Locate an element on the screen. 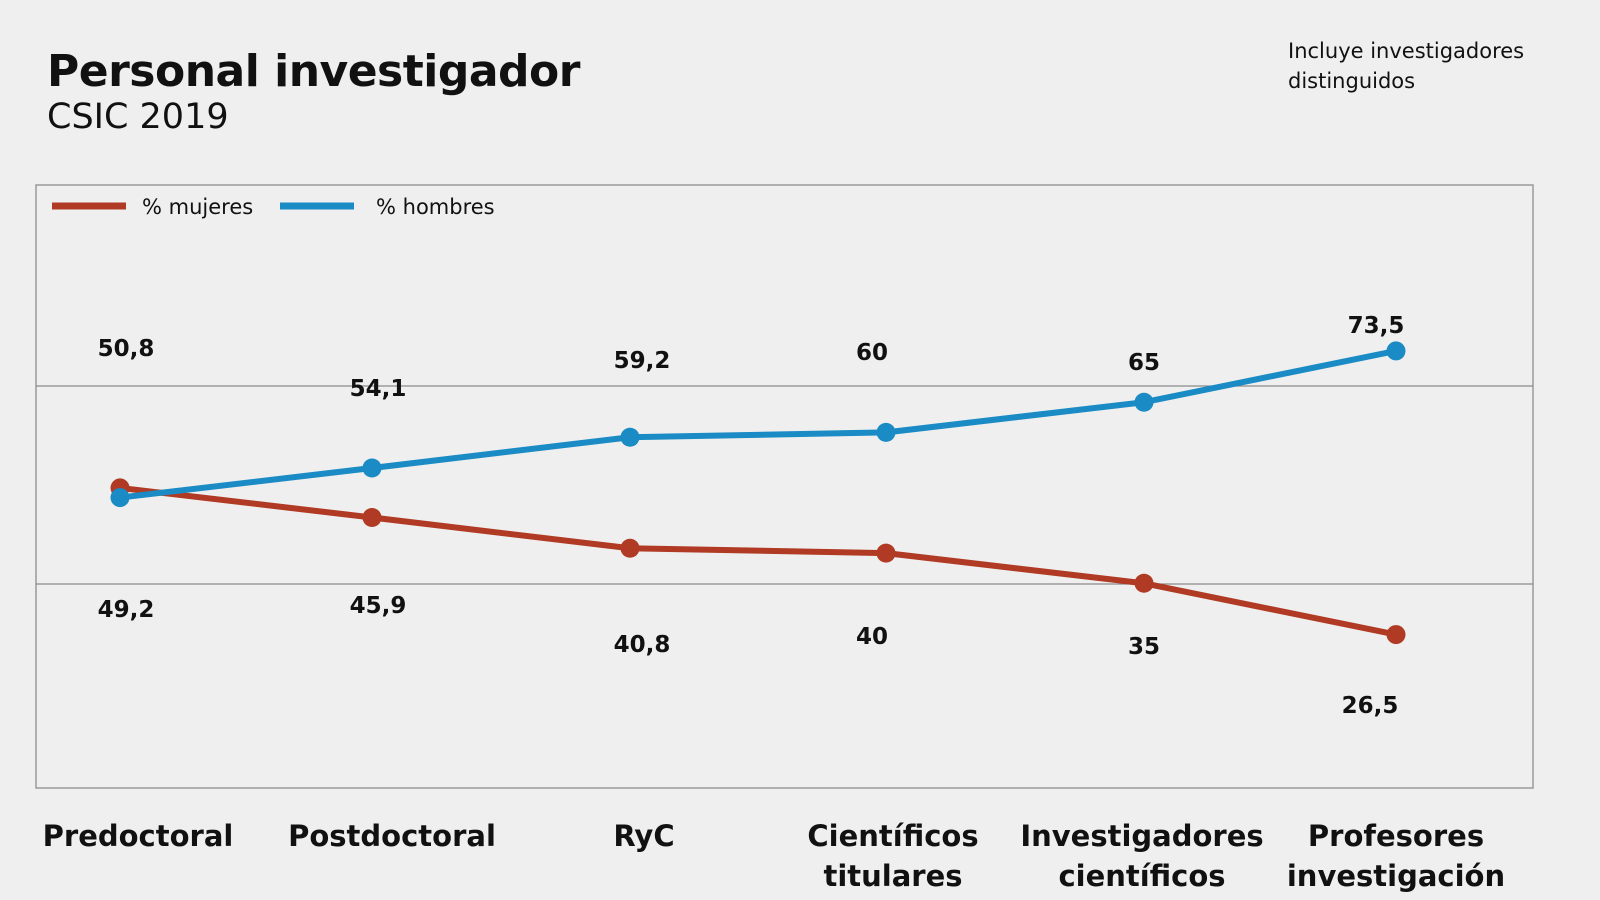 This screenshot has width=1600, height=900. data-label-mujeres-5: 35 is located at coordinates (1144, 647).